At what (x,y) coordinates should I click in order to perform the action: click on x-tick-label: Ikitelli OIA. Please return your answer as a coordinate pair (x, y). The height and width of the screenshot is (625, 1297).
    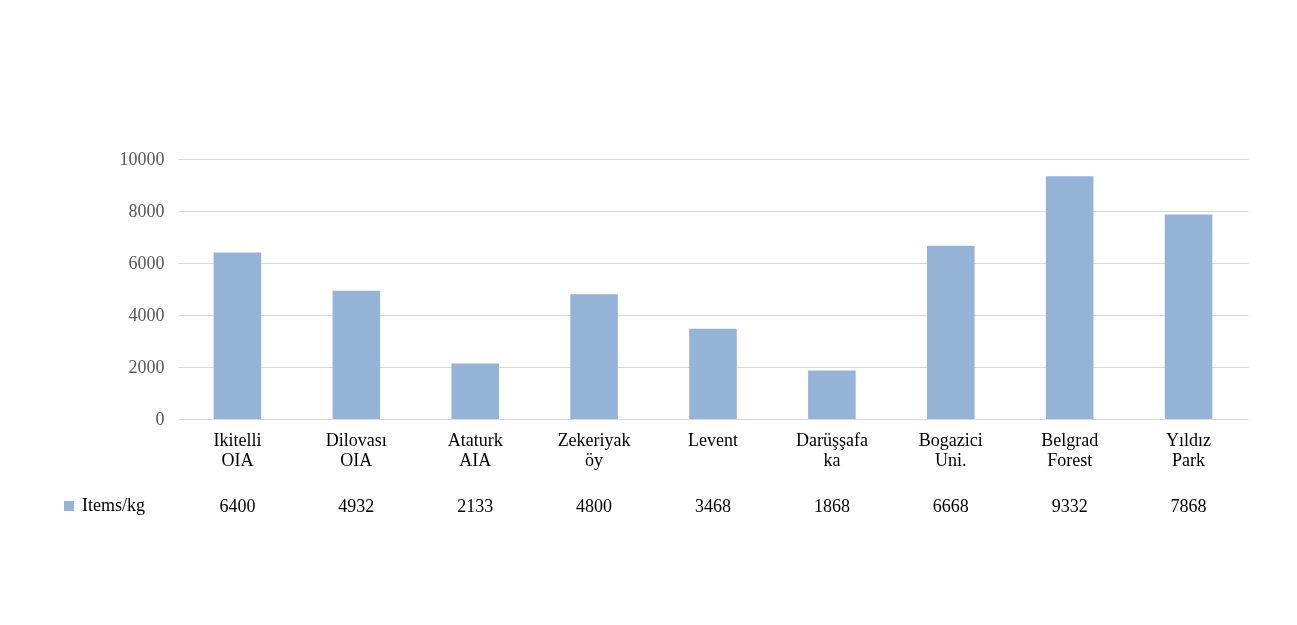
    Looking at the image, I should click on (237, 449).